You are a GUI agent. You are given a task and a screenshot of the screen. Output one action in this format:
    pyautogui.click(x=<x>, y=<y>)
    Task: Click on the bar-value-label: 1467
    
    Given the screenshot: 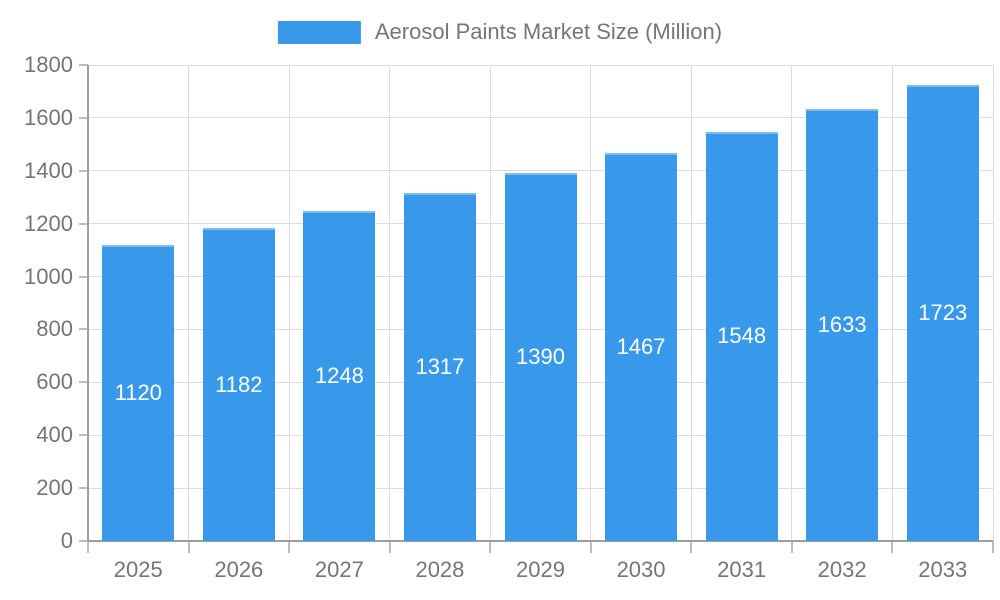 What is the action you would take?
    pyautogui.click(x=641, y=347)
    